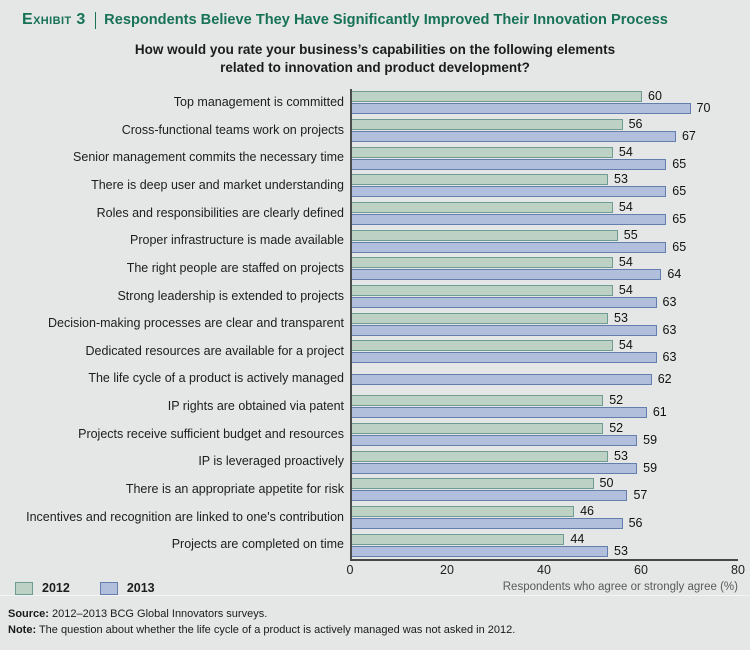 The height and width of the screenshot is (650, 750). I want to click on bar-line: 70, so click(545, 108).